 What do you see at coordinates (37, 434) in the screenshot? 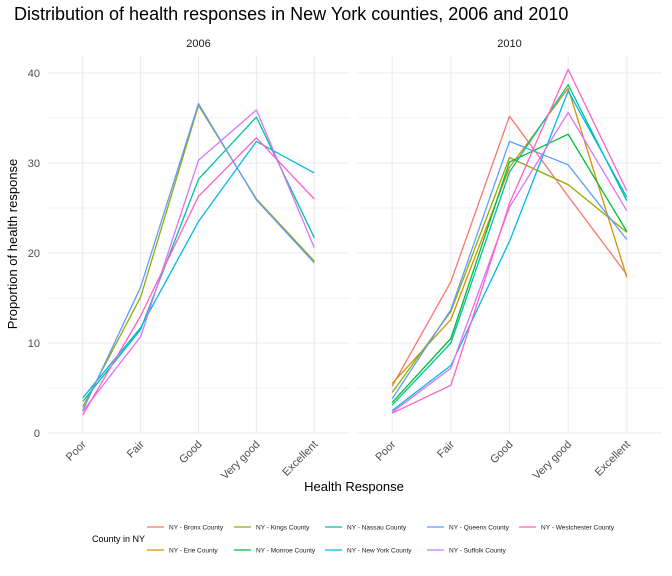
I see `y-tick-label: 0` at bounding box center [37, 434].